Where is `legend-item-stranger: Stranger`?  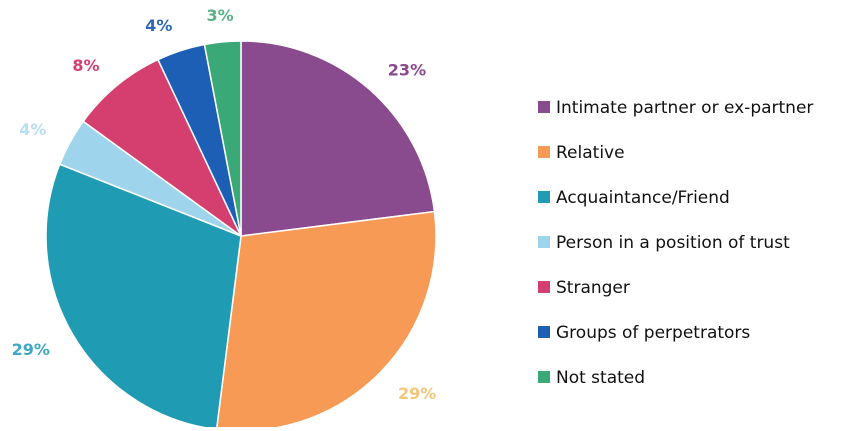
legend-item-stranger: Stranger is located at coordinates (584, 288).